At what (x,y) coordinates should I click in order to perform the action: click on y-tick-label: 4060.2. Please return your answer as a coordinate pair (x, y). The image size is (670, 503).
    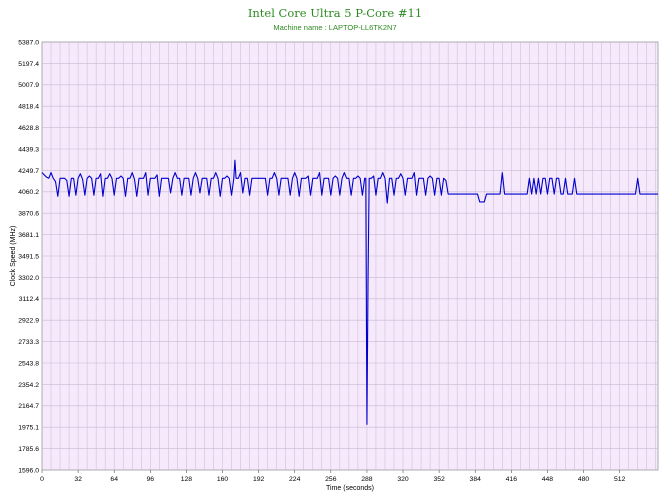
    Looking at the image, I should click on (28, 192).